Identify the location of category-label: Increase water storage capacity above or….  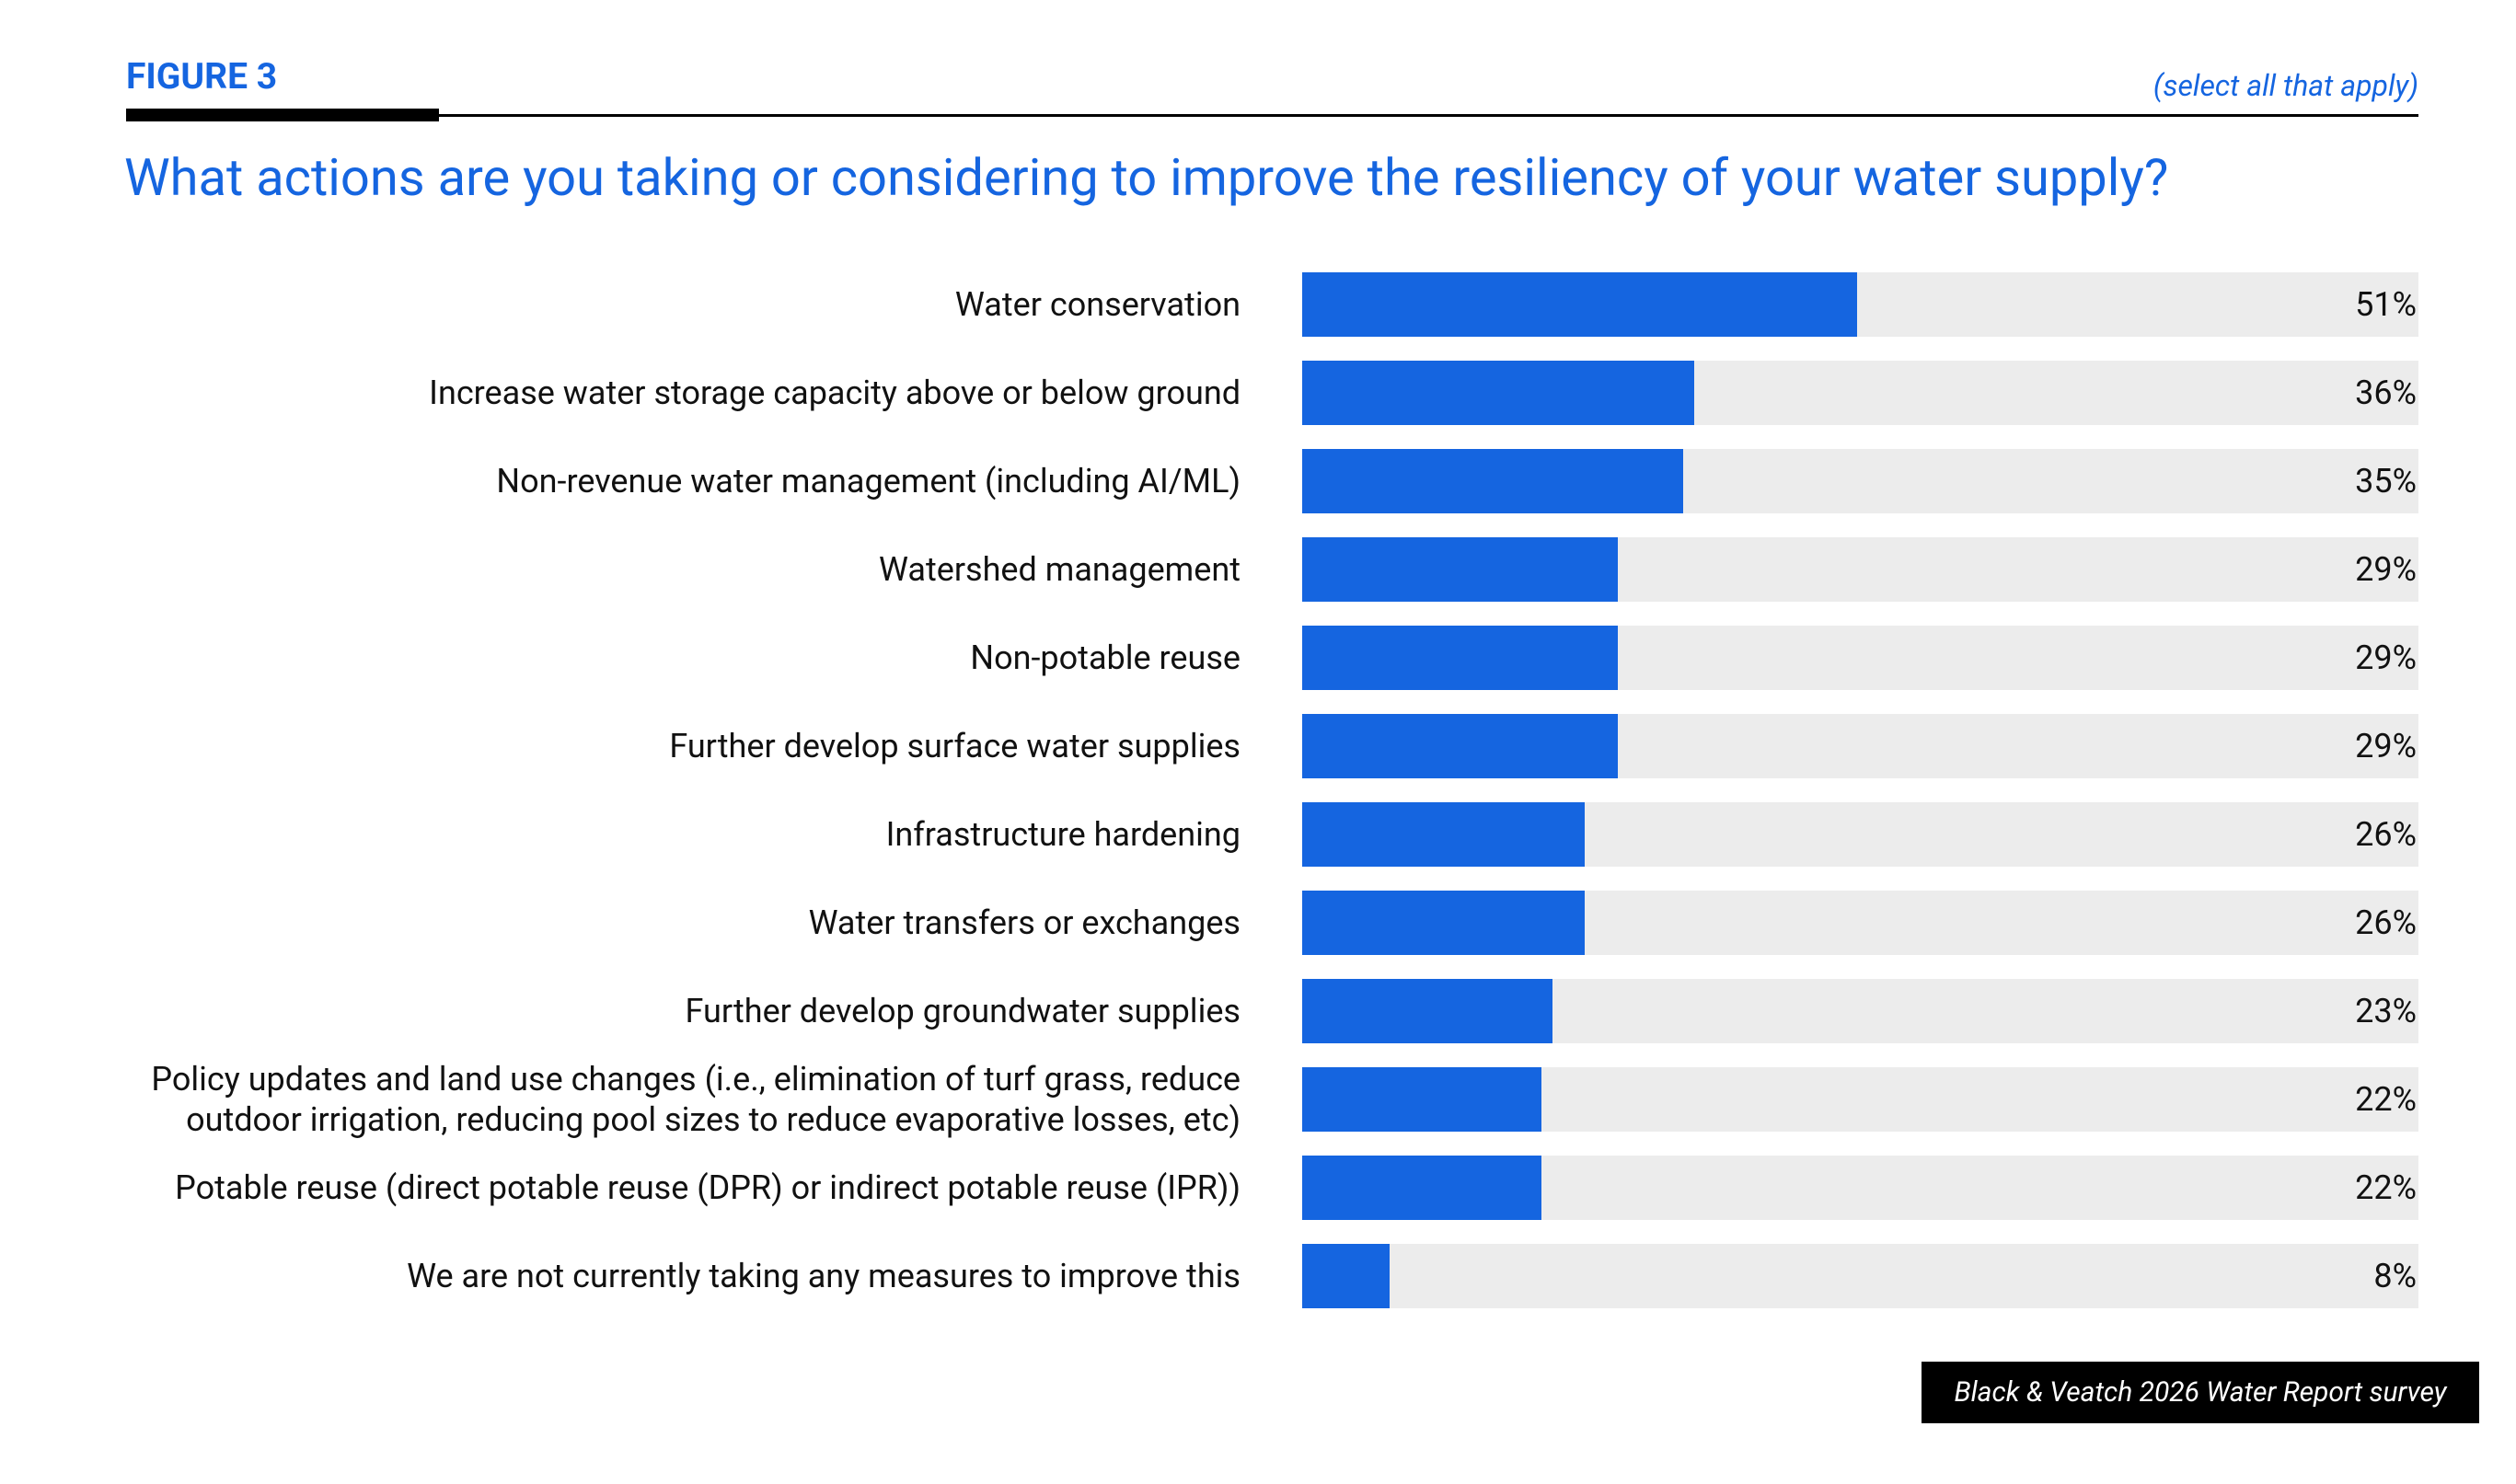
(835, 393).